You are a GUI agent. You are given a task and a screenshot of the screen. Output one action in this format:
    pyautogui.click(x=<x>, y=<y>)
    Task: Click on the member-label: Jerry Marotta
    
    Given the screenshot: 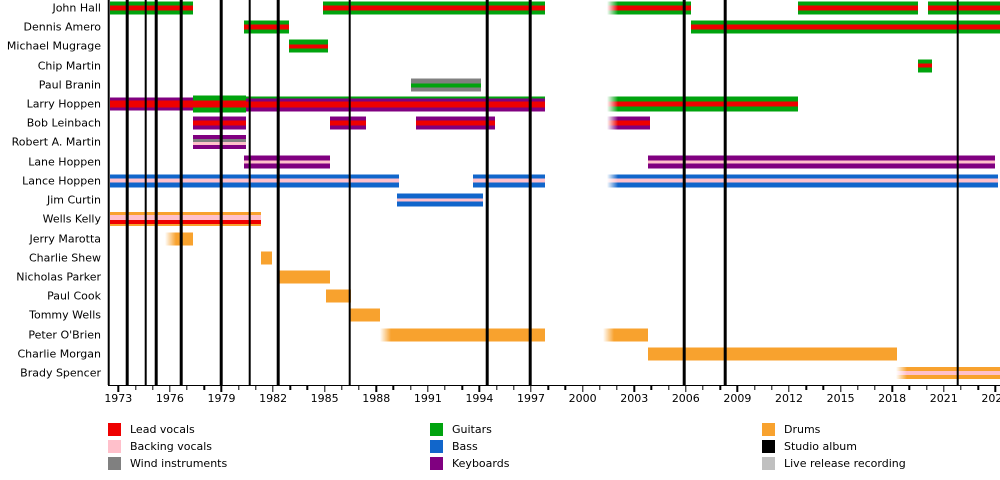 What is the action you would take?
    pyautogui.click(x=65, y=239)
    